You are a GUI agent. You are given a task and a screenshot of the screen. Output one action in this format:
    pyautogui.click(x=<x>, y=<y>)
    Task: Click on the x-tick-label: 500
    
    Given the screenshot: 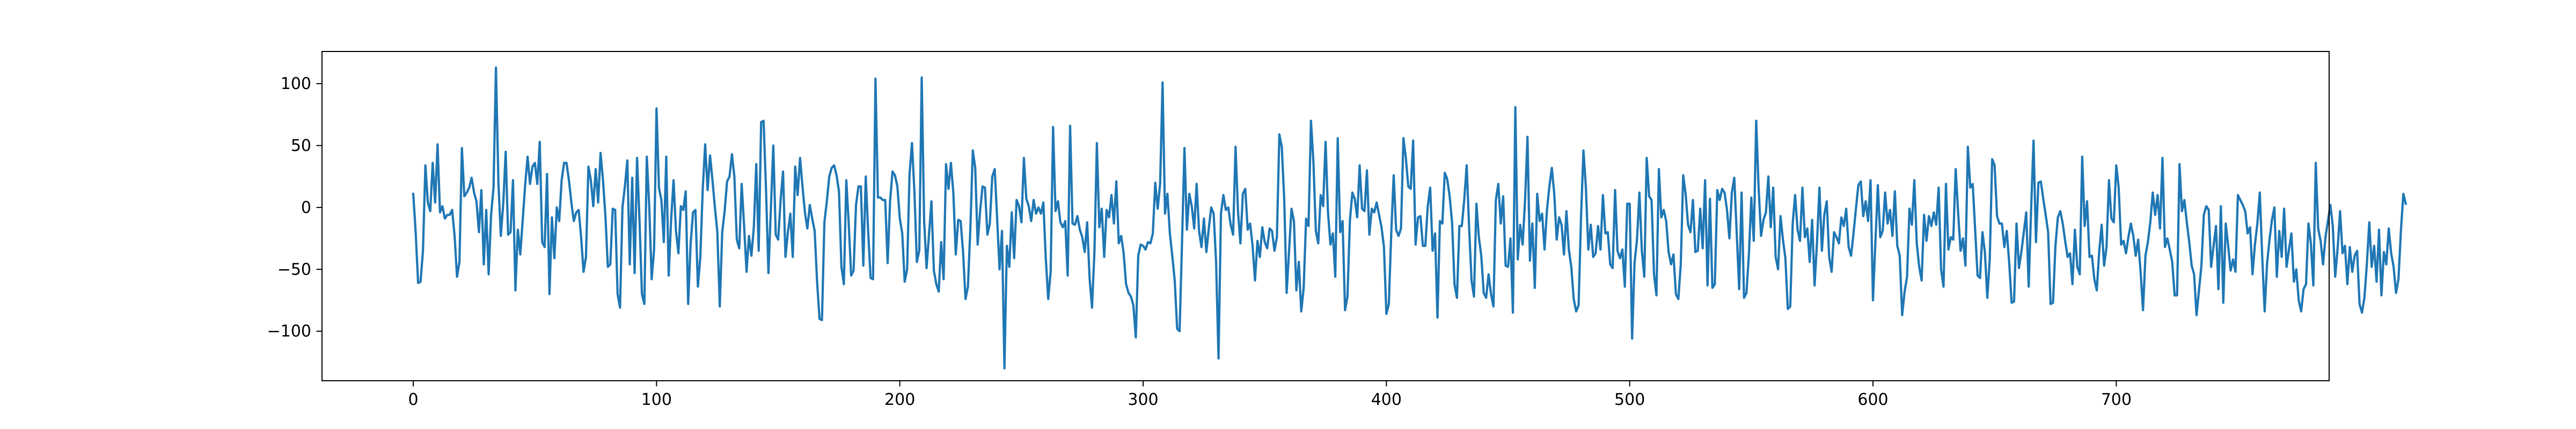 What is the action you would take?
    pyautogui.click(x=1629, y=399)
    